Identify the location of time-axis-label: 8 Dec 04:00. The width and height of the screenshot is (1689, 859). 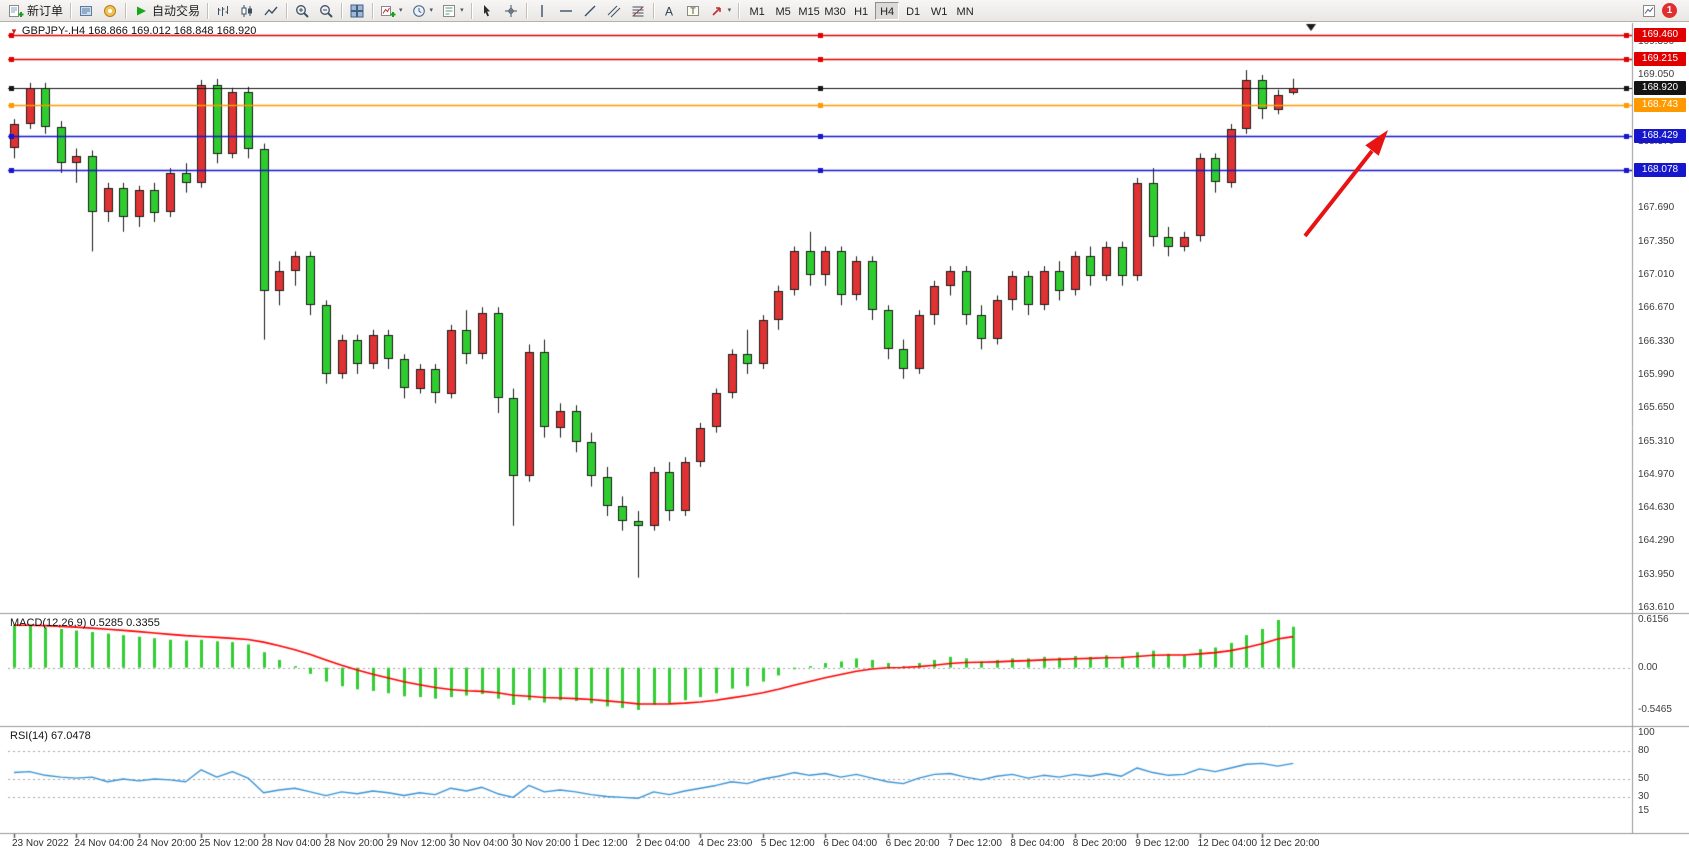
(1037, 843).